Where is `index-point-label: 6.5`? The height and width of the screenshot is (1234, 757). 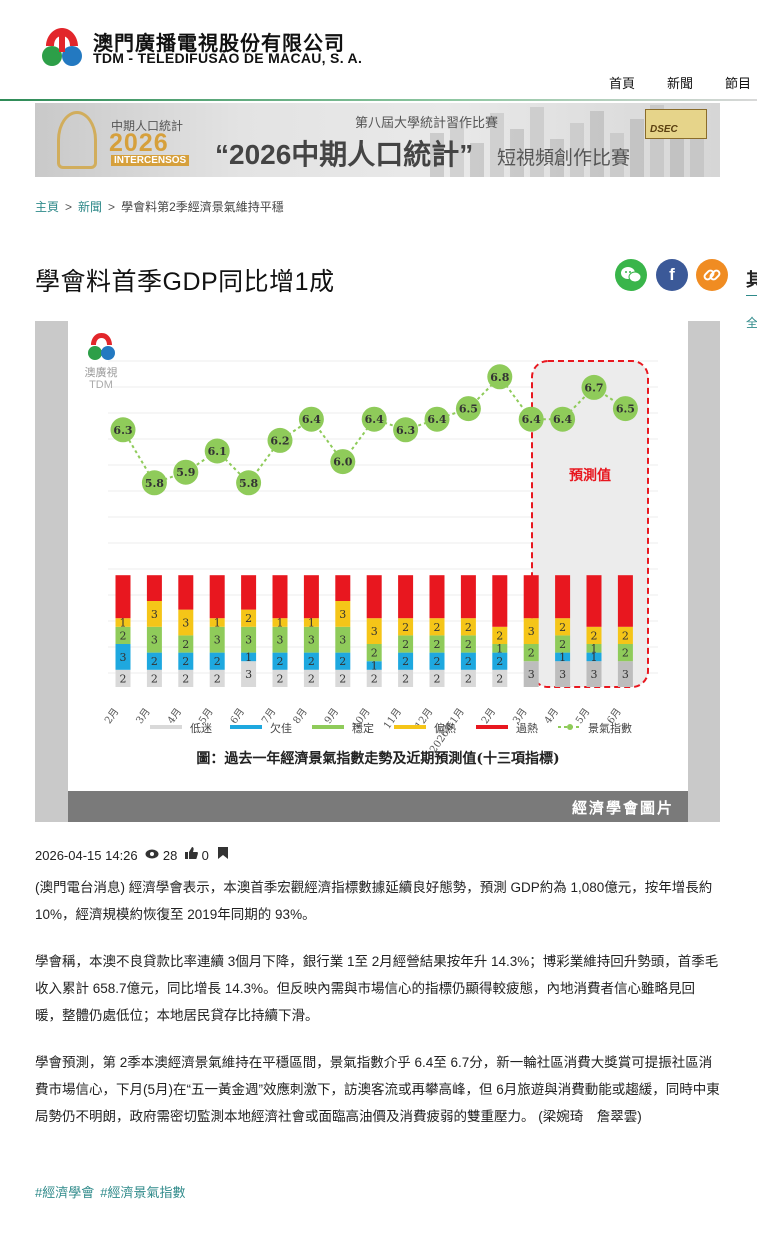 index-point-label: 6.5 is located at coordinates (468, 409).